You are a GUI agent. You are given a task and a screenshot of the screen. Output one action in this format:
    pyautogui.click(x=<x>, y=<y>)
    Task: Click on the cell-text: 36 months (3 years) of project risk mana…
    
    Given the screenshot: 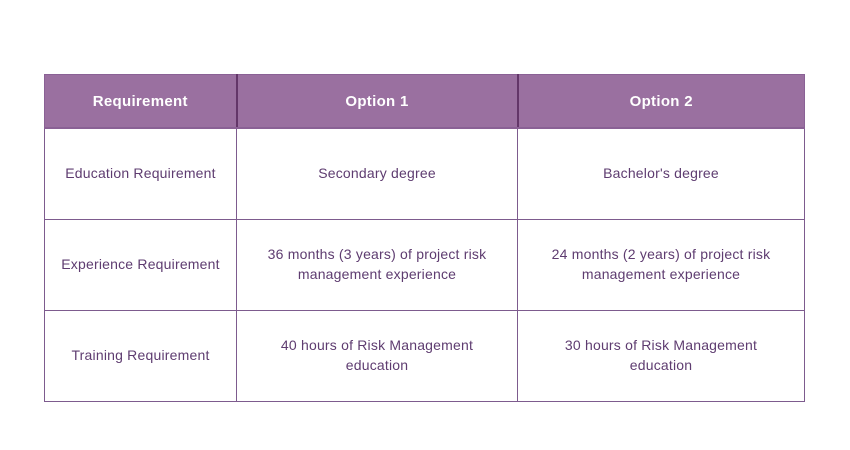 What is the action you would take?
    pyautogui.click(x=377, y=264)
    